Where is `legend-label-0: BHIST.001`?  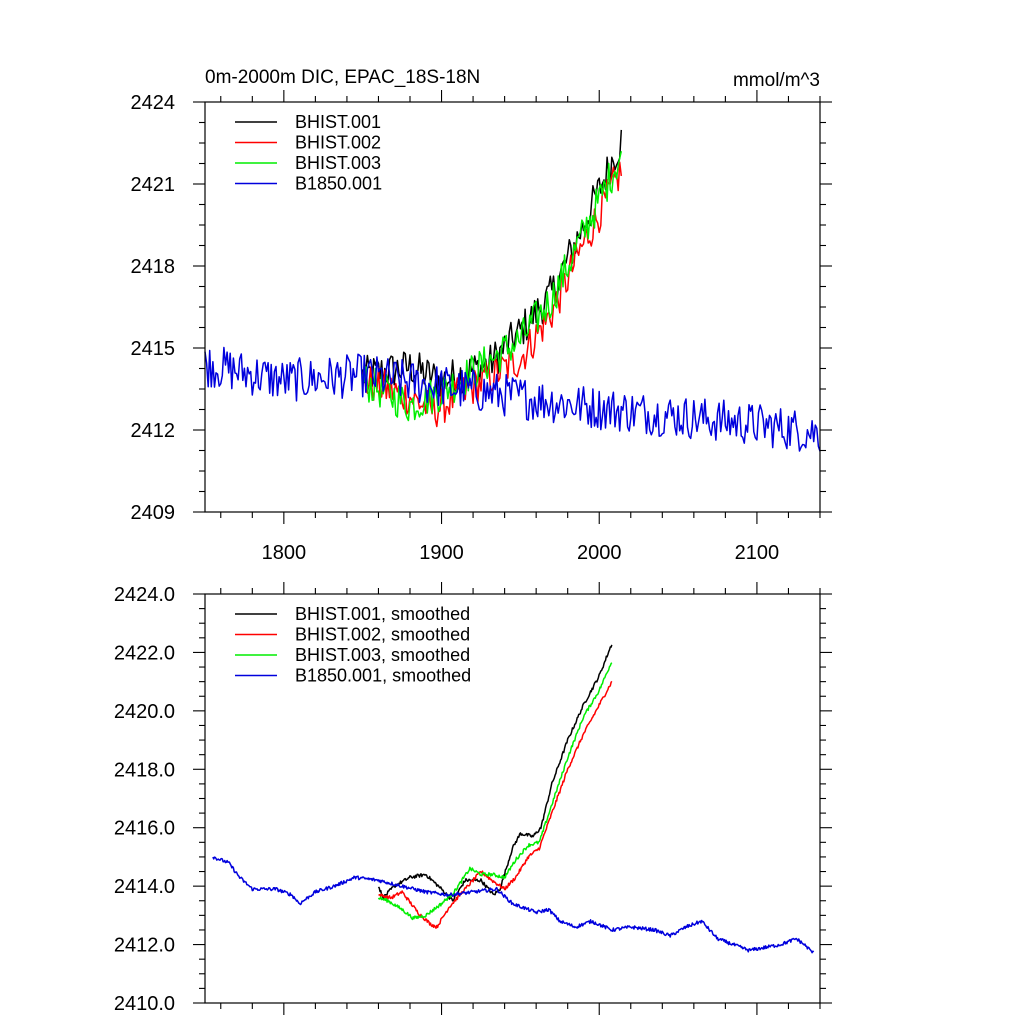 legend-label-0: BHIST.001 is located at coordinates (338, 122).